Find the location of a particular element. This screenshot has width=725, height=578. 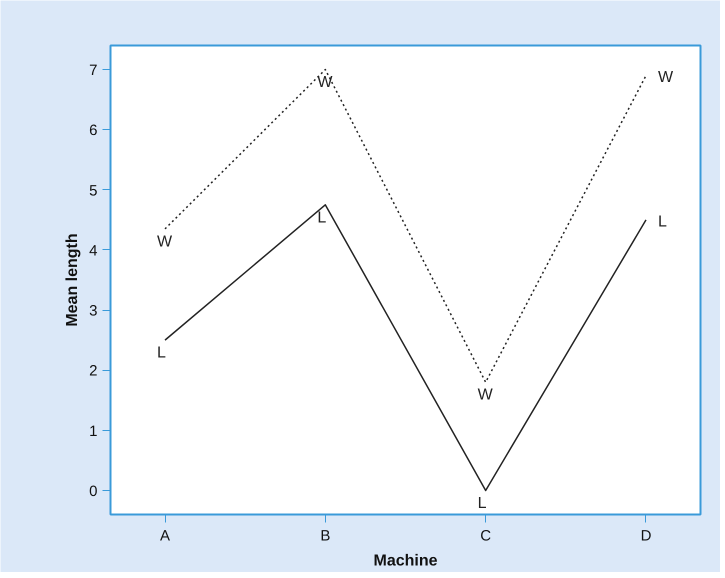

series-label: W is located at coordinates (325, 83).